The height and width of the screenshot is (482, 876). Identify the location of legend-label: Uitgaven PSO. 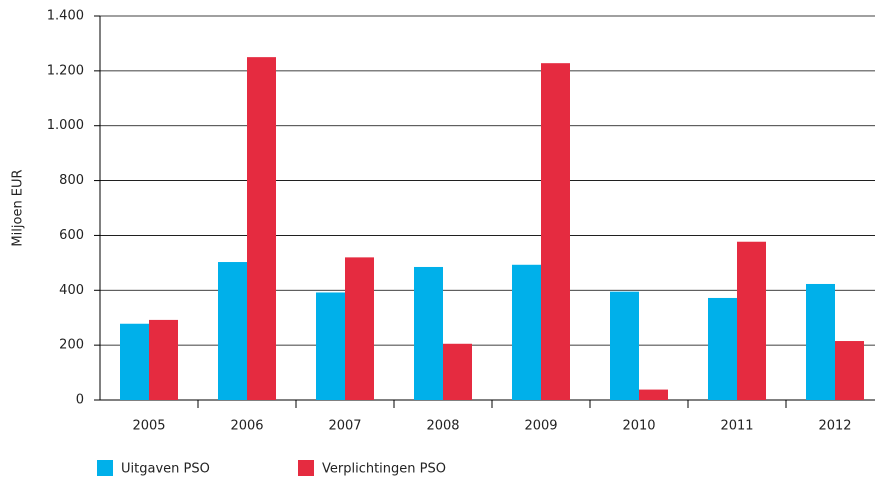
(165, 469).